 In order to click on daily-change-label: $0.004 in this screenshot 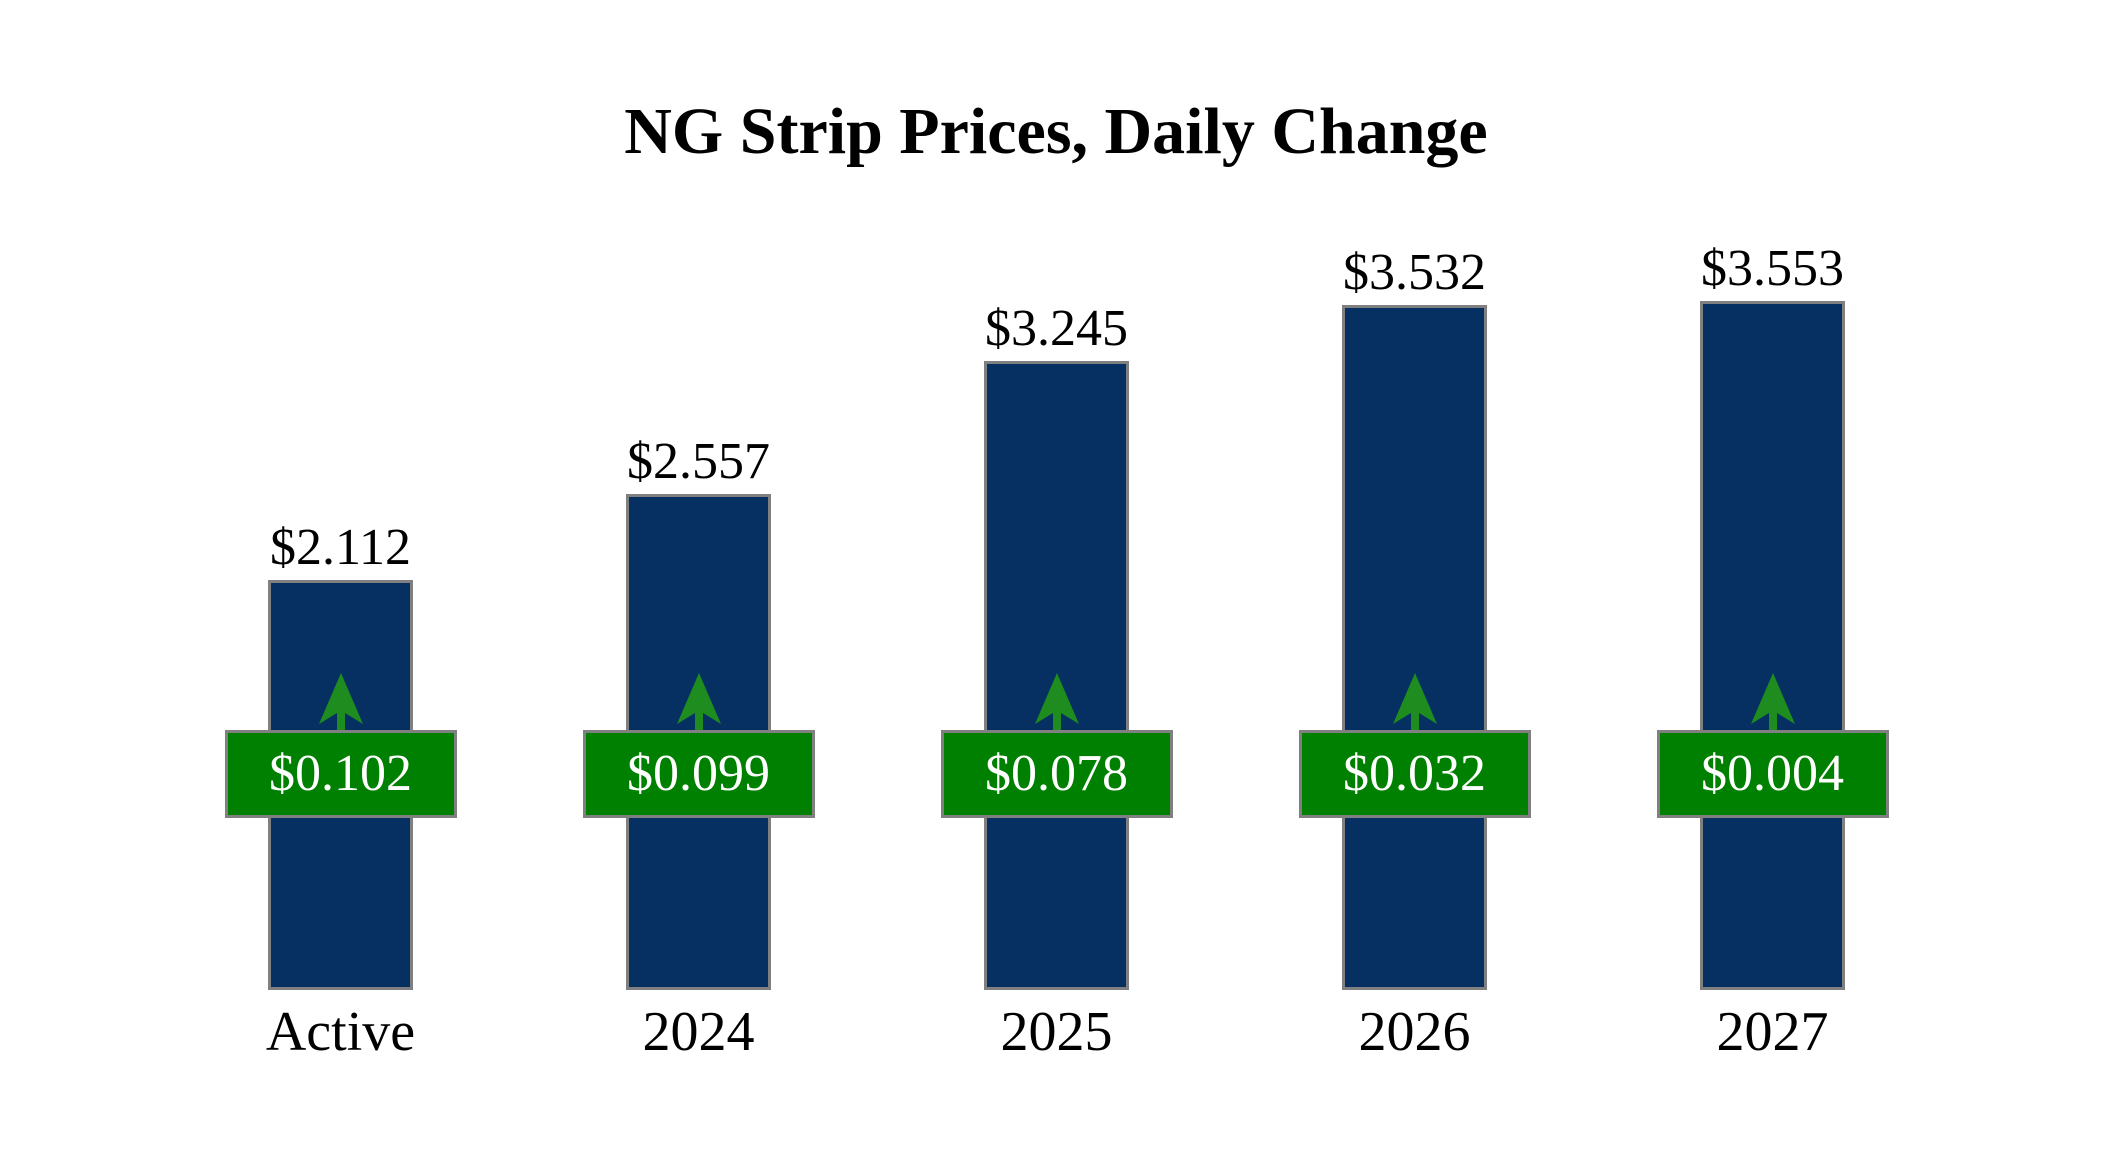, I will do `click(1772, 773)`.